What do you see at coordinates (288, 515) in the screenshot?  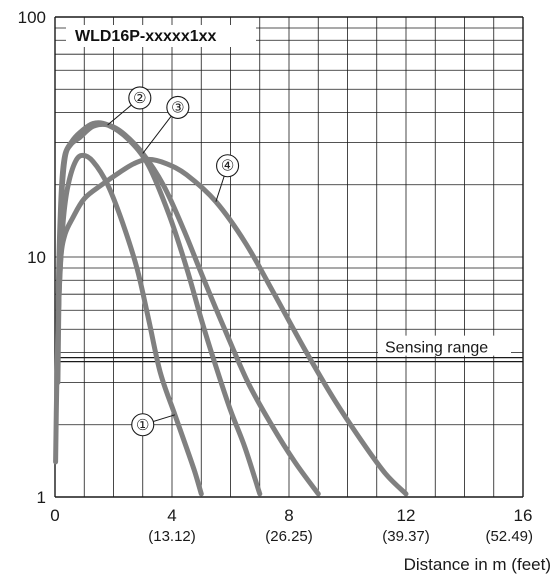 I see `x-tick-label: 8` at bounding box center [288, 515].